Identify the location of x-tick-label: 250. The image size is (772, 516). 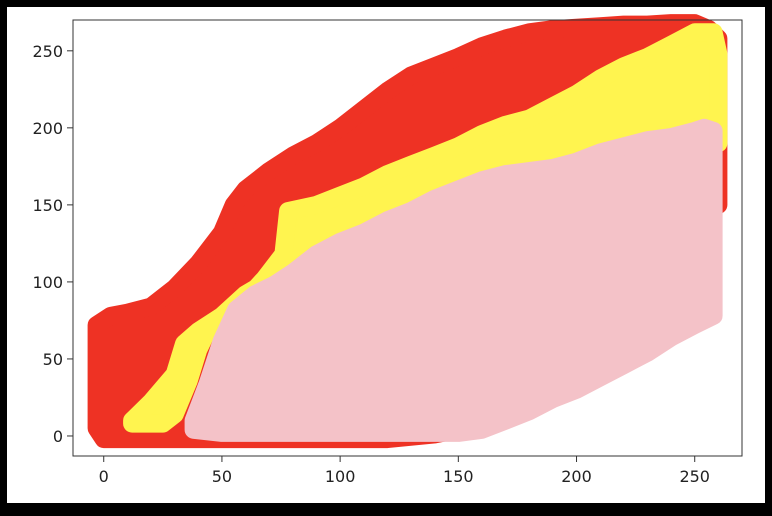
(694, 476).